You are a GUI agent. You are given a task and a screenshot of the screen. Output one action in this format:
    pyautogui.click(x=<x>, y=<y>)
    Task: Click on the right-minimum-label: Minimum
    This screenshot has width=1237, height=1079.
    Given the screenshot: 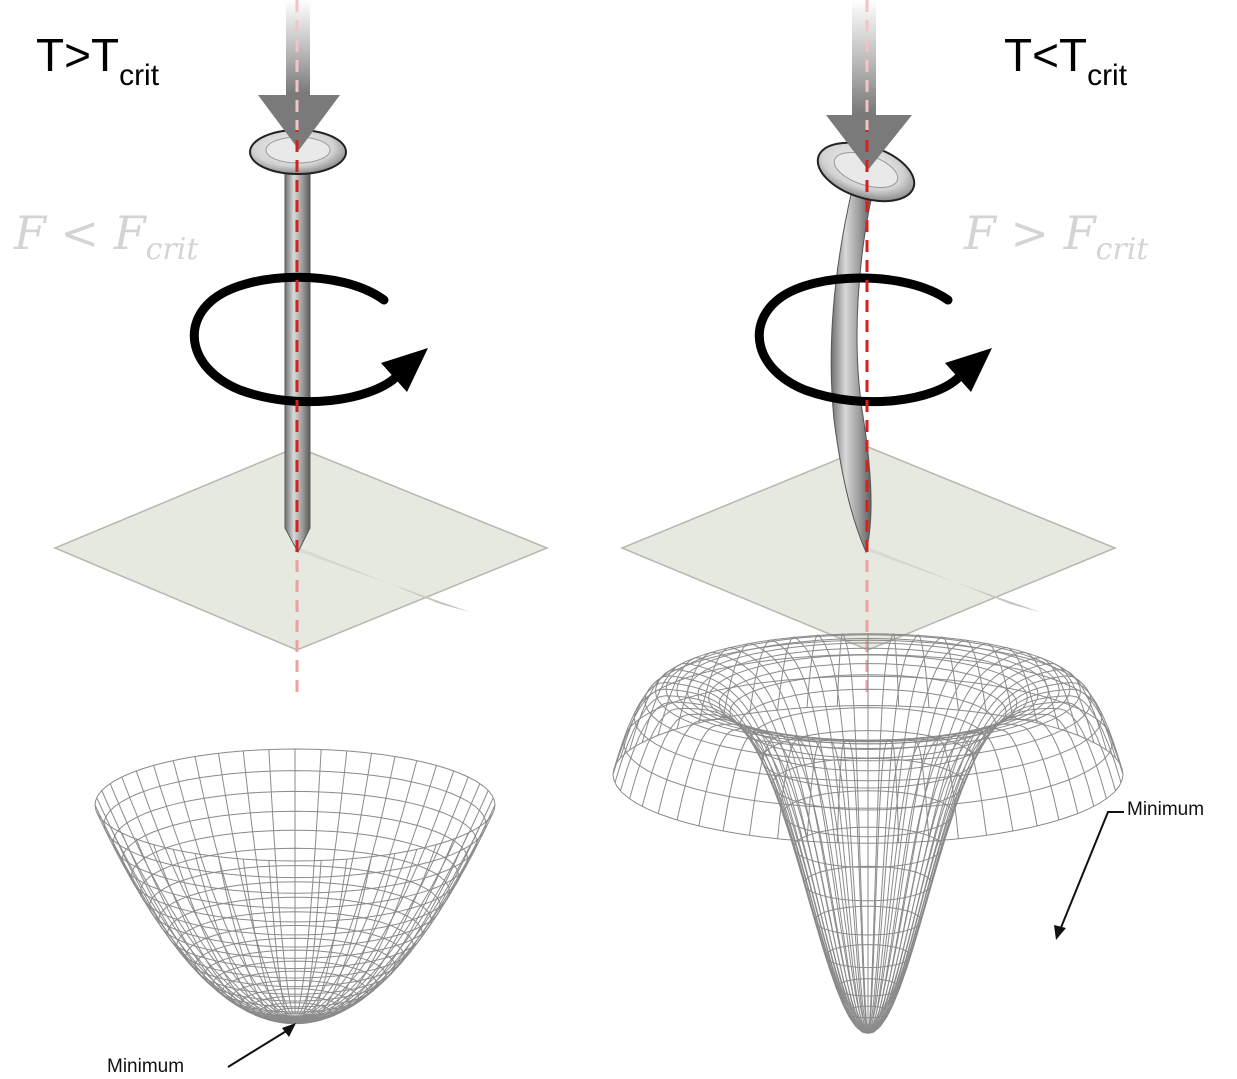 What is the action you would take?
    pyautogui.click(x=1166, y=809)
    